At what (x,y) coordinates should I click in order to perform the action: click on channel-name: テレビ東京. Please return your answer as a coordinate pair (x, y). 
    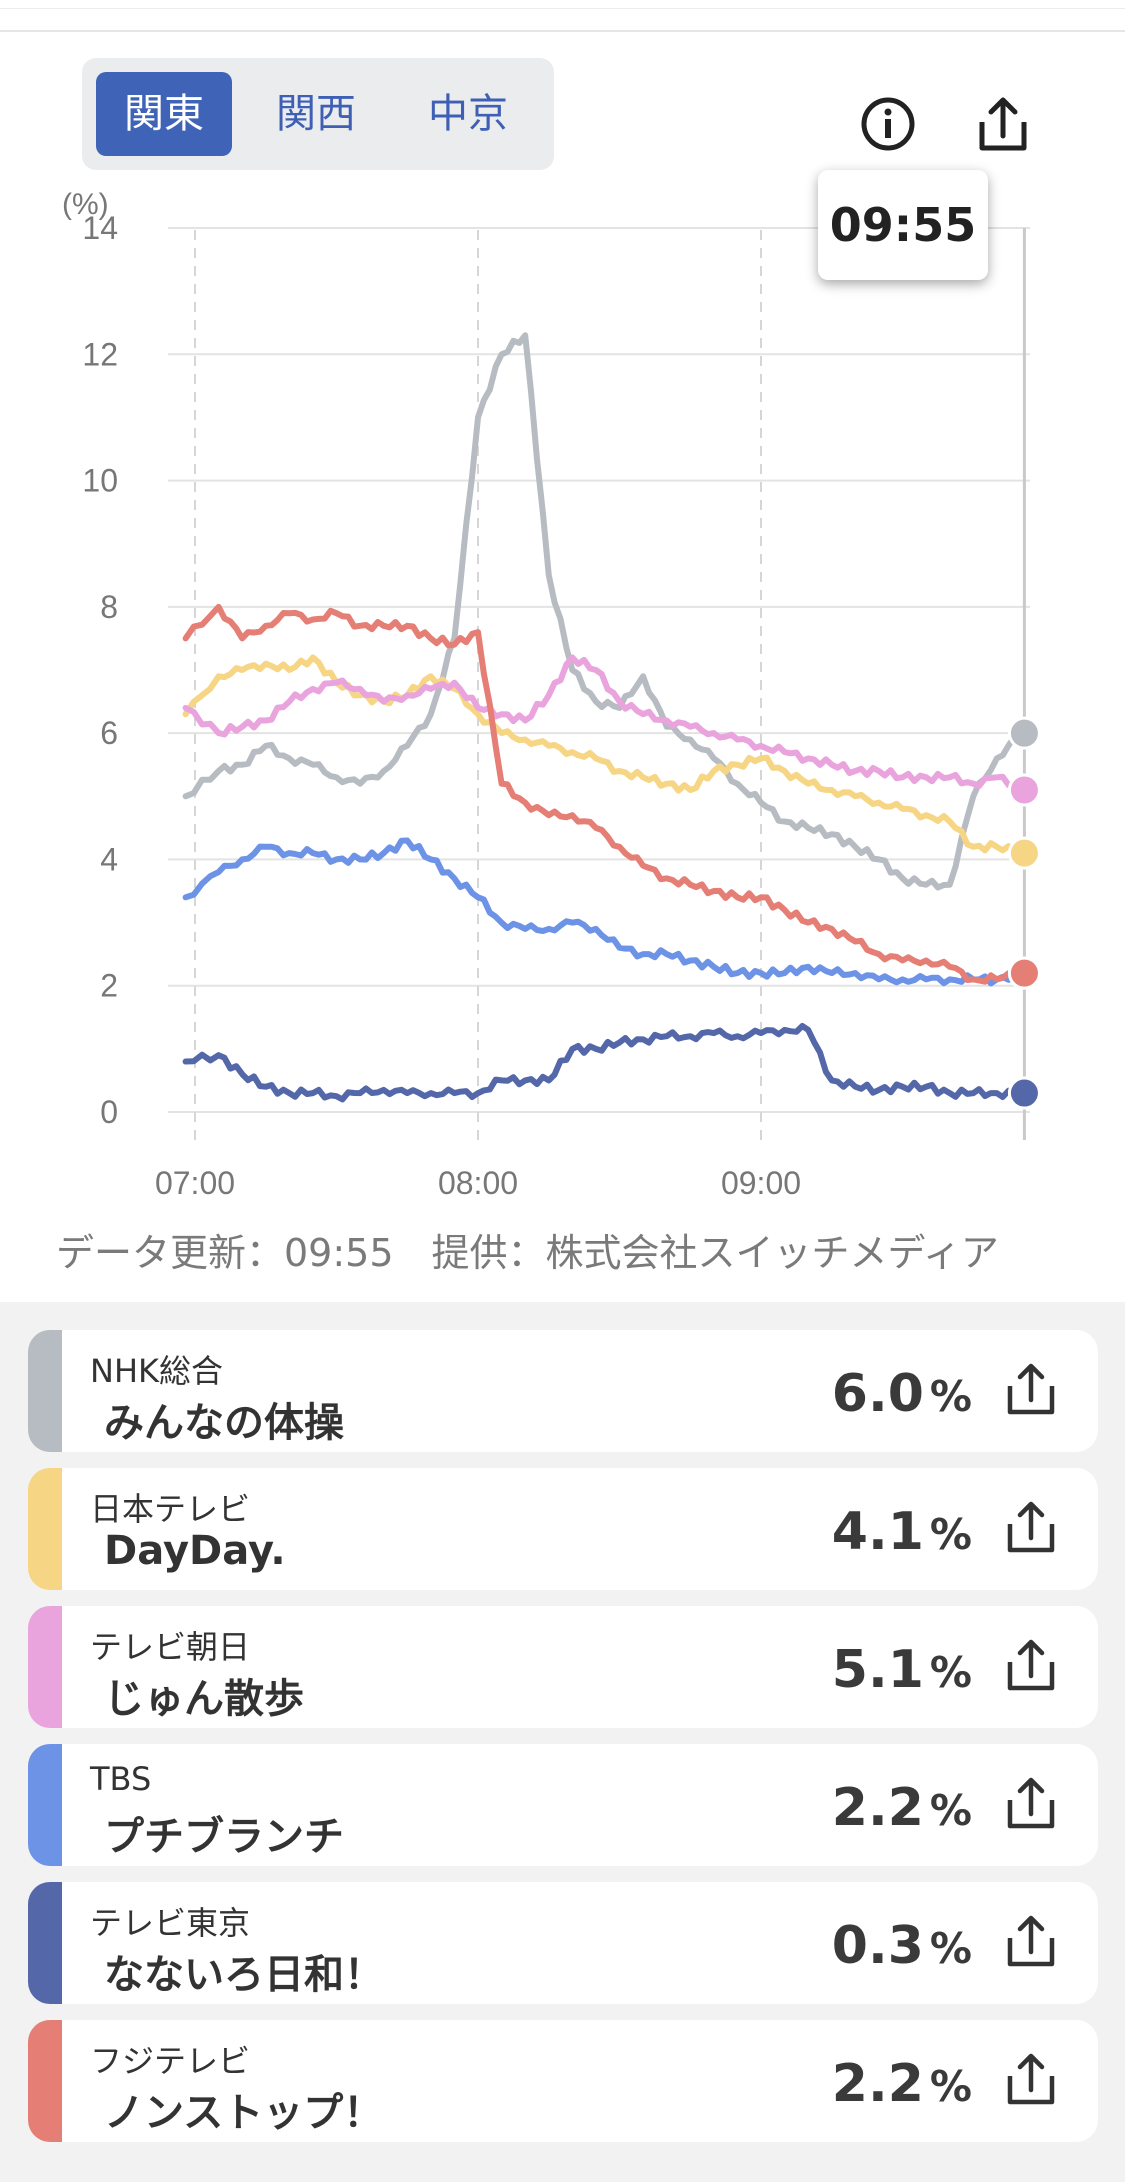
    Looking at the image, I should click on (170, 1923).